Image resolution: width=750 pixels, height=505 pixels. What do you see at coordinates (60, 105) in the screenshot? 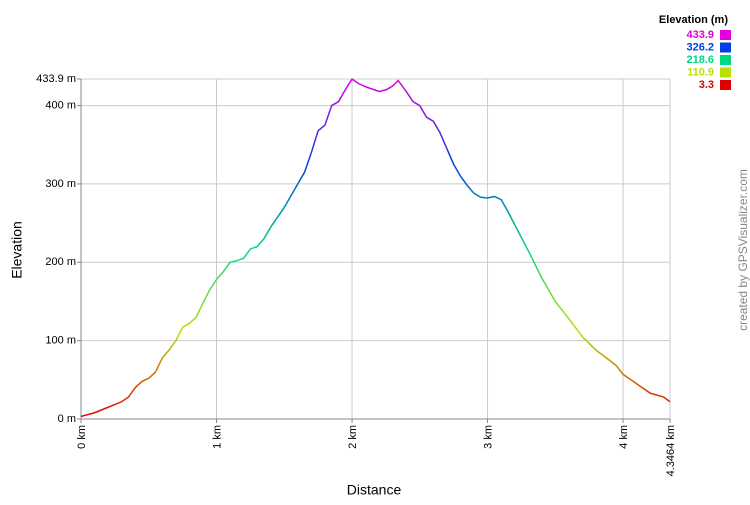
I see `y-tick-label: 400 m` at bounding box center [60, 105].